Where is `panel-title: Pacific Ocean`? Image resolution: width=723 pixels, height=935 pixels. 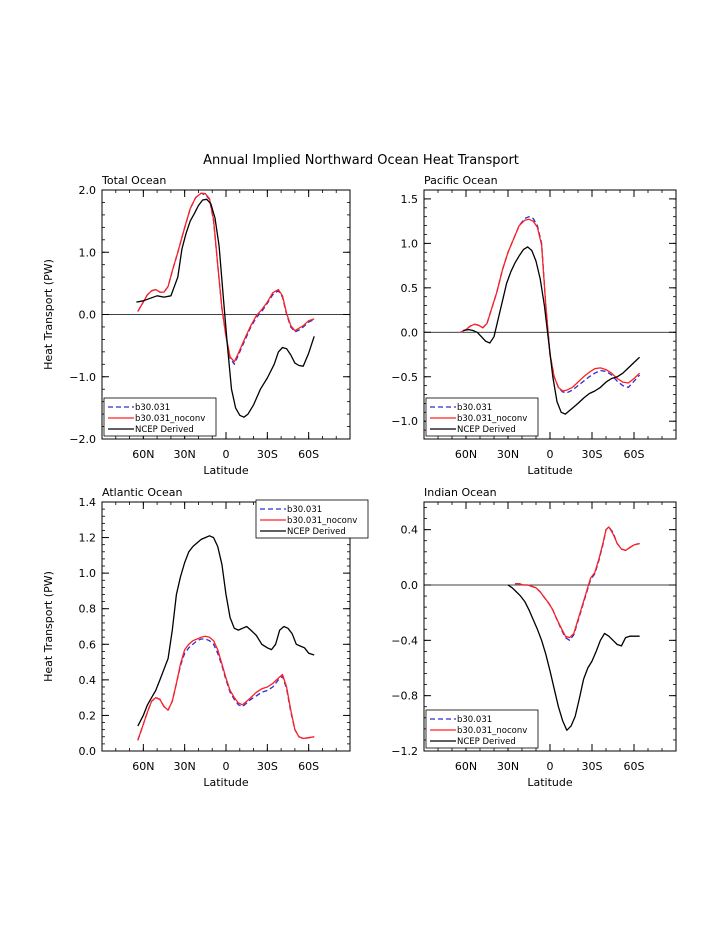
panel-title: Pacific Ocean is located at coordinates (461, 180).